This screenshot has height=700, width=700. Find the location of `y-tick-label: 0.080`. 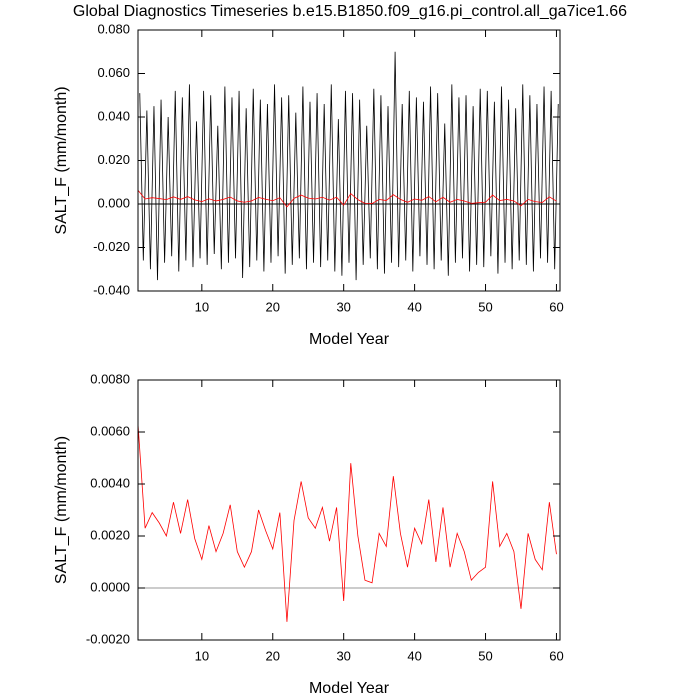

y-tick-label: 0.080 is located at coordinates (113, 28).